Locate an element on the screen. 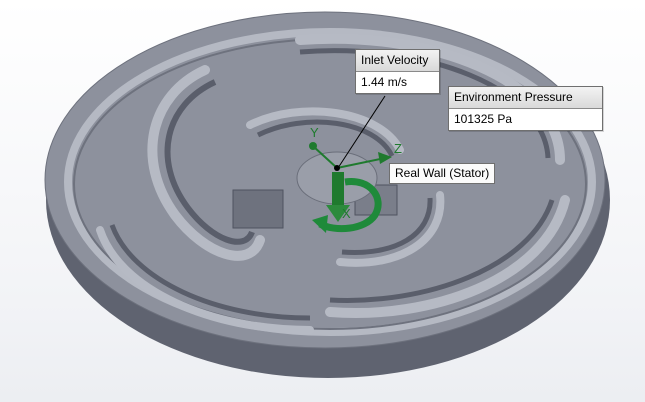 This screenshot has height=402, width=645. inlet-velocity-title: Inlet Velocity is located at coordinates (397, 61).